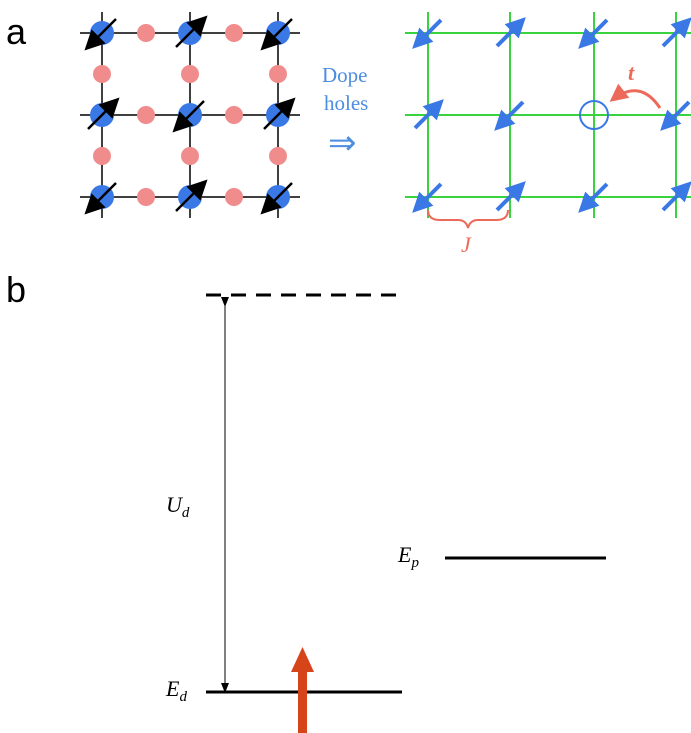  What do you see at coordinates (468, 219) in the screenshot?
I see `exchange-brace-icon` at bounding box center [468, 219].